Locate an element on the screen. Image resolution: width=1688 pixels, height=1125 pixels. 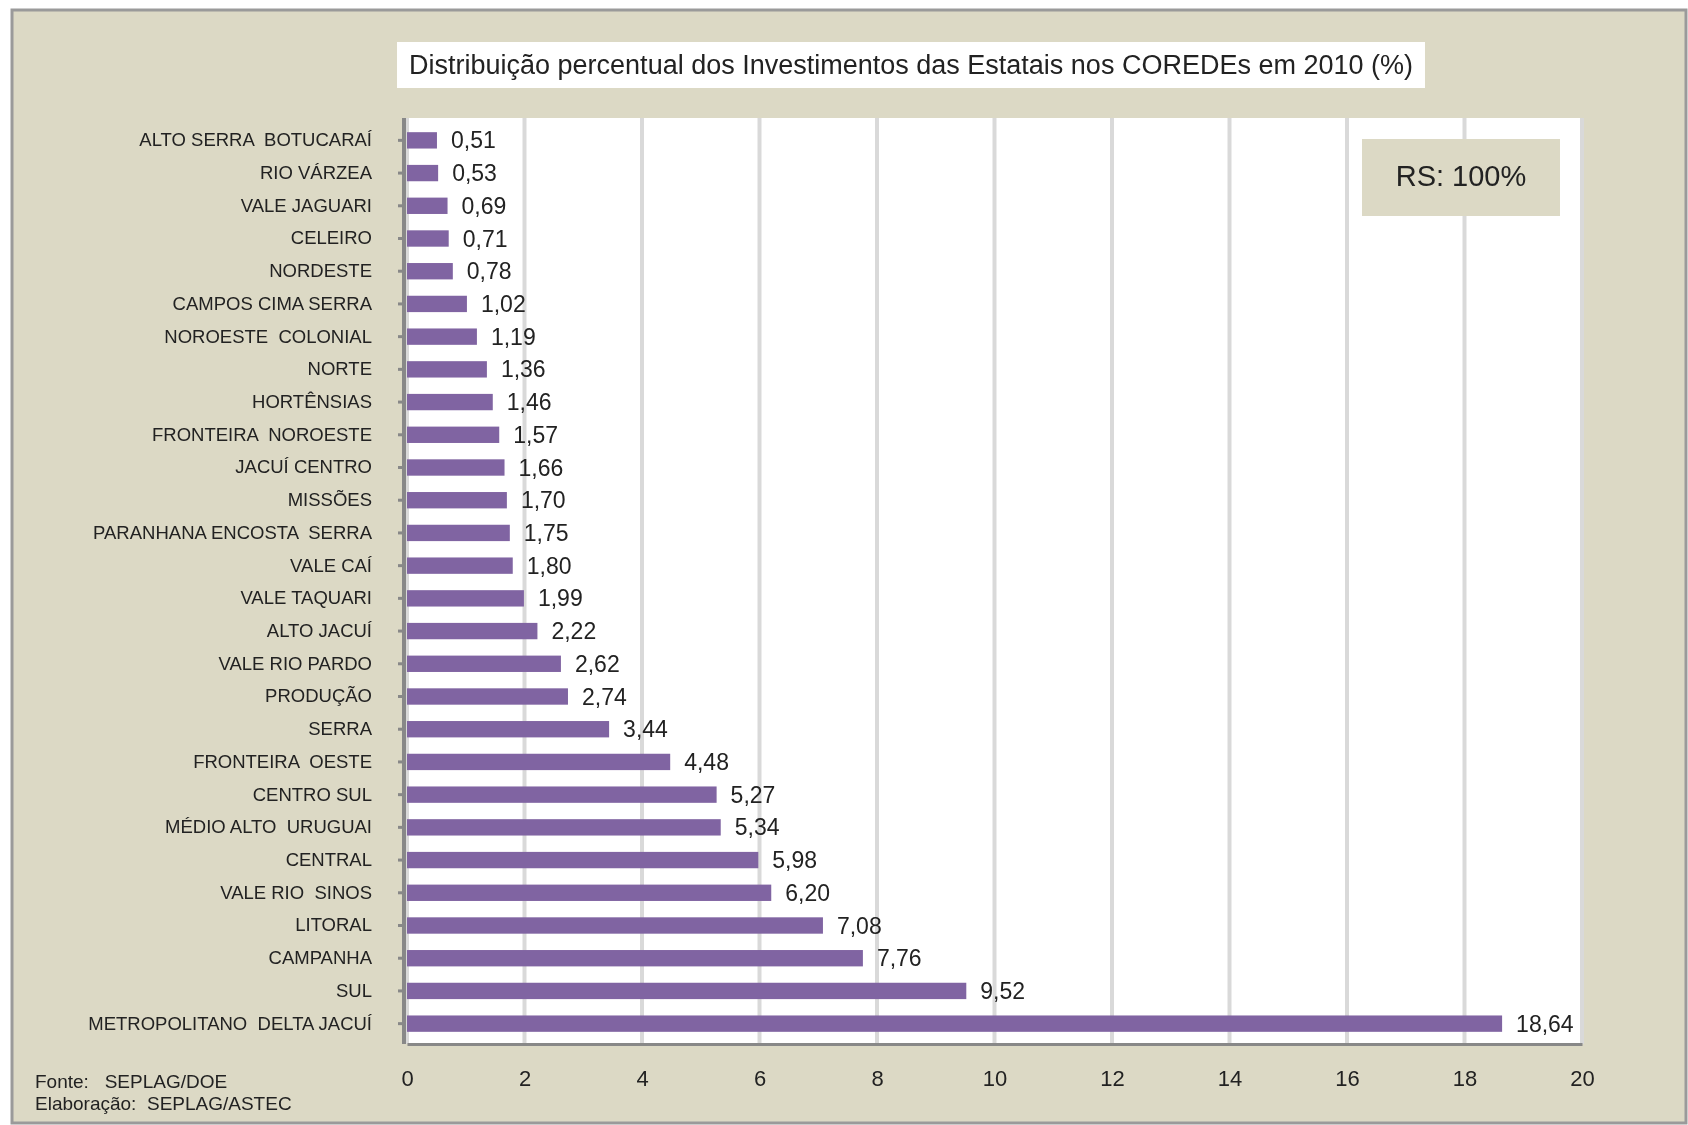
x-tick-label: 12 is located at coordinates (1112, 1078).